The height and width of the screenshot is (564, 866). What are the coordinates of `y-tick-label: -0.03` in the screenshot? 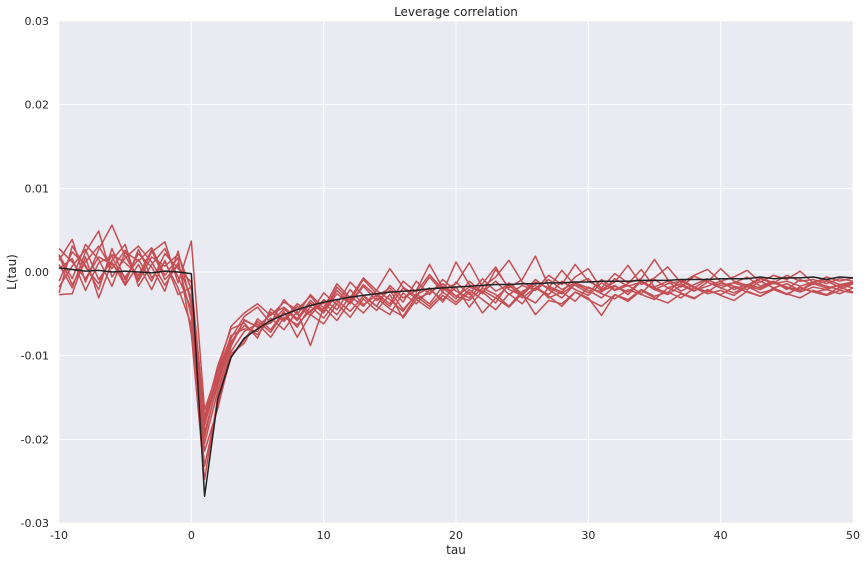 It's located at (35, 523).